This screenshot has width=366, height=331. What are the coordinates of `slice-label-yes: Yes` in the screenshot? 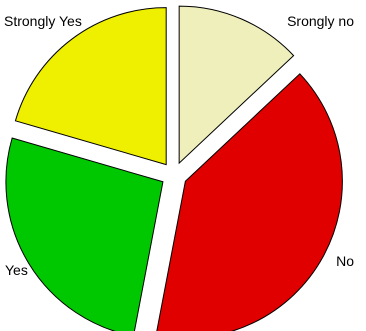 It's located at (16, 270).